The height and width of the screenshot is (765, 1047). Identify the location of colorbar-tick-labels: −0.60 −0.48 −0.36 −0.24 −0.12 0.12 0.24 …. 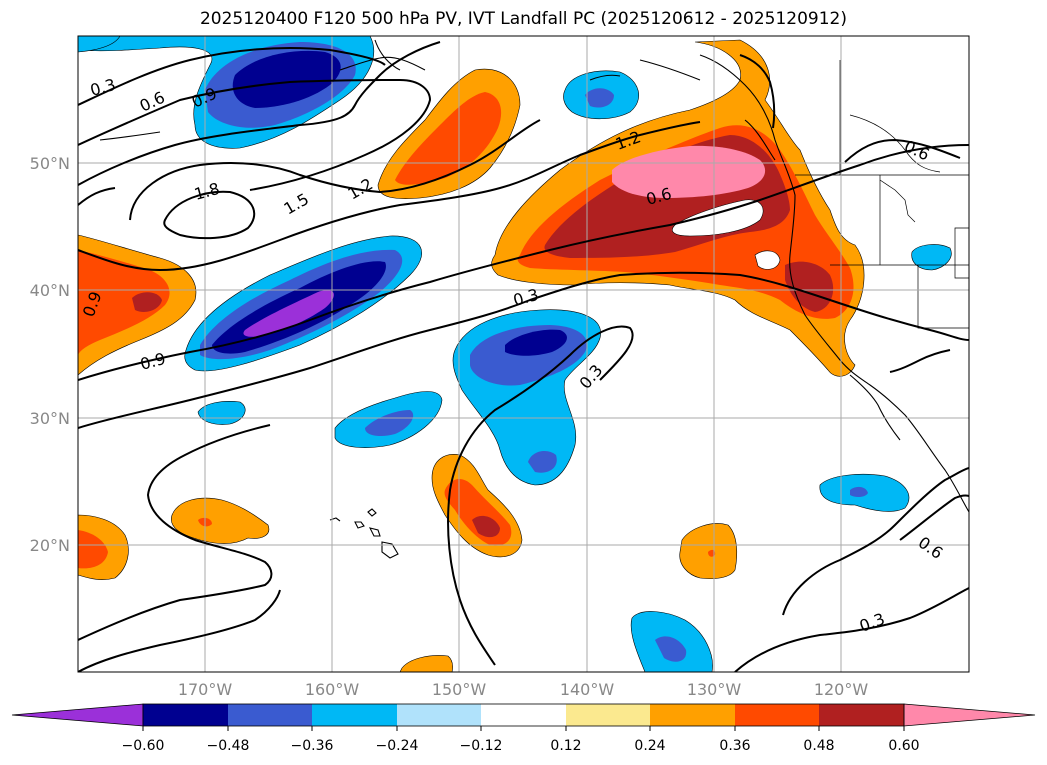
(521, 746).